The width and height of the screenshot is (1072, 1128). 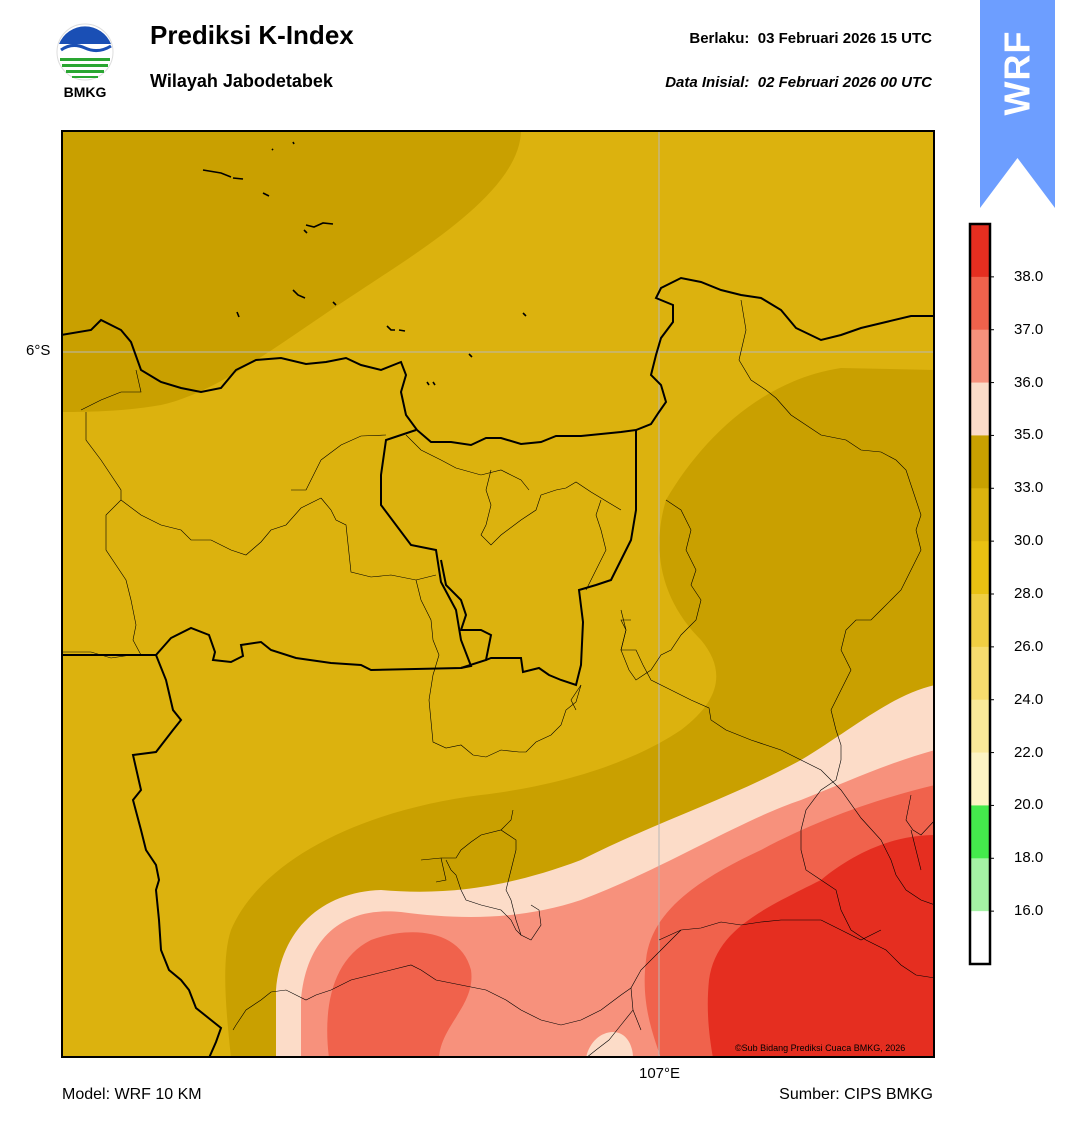 What do you see at coordinates (1029, 646) in the screenshot?
I see `colorbar-tick-label: 26.0` at bounding box center [1029, 646].